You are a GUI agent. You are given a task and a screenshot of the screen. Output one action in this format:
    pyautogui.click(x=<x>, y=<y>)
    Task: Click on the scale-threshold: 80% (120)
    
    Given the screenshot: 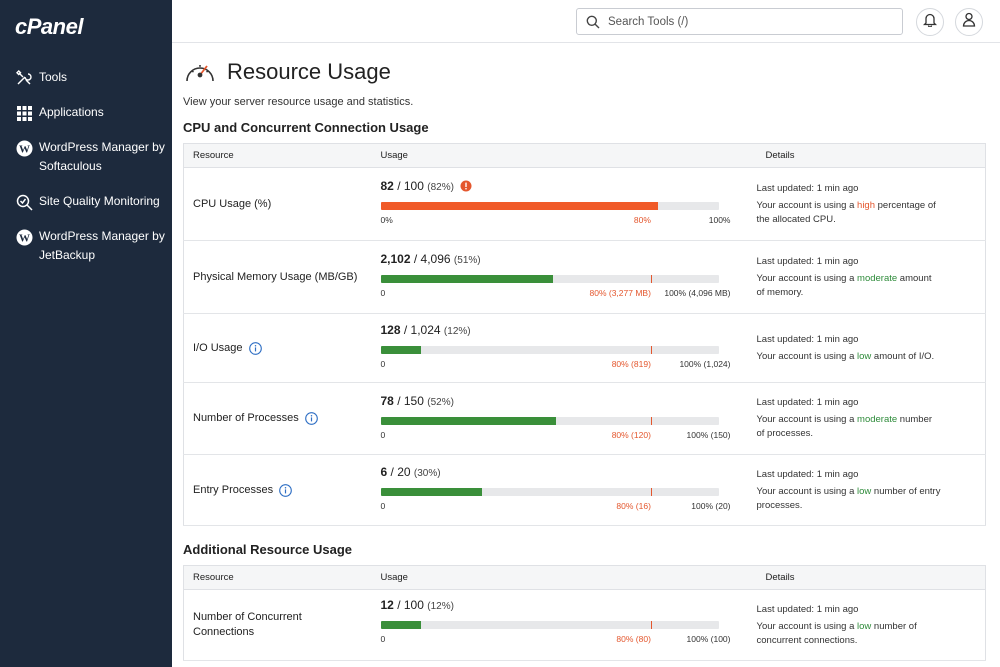 What is the action you would take?
    pyautogui.click(x=631, y=434)
    